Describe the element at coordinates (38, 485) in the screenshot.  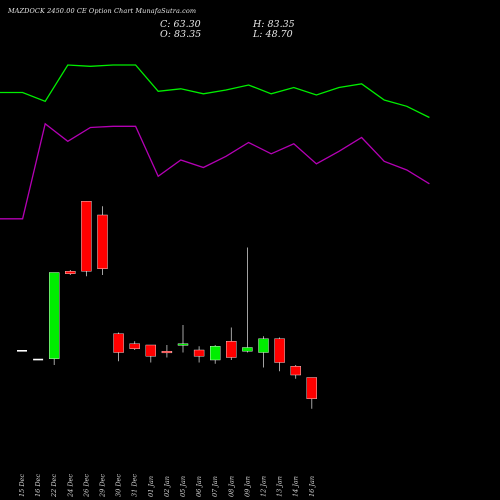
I see `x-tick-label: 16 Dec` at that location.